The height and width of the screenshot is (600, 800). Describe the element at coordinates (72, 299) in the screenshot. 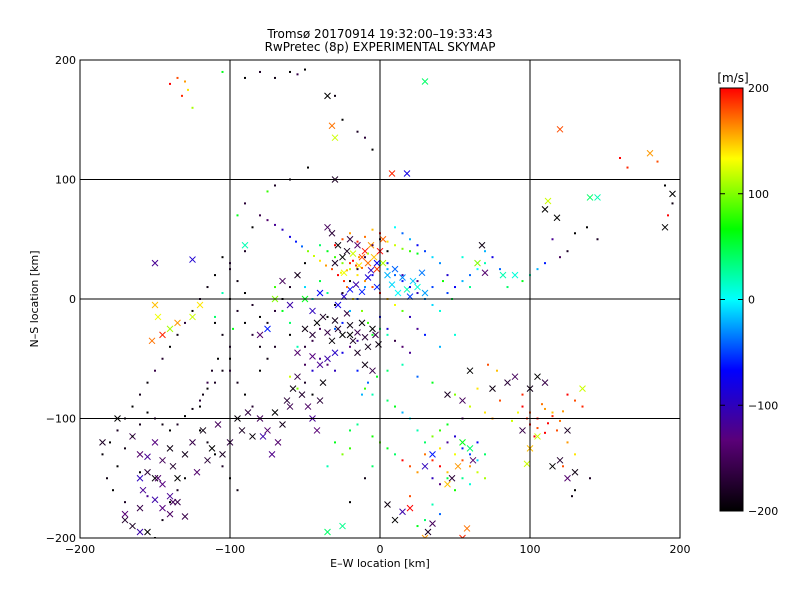

I see `y-tick-label: 0` at that location.